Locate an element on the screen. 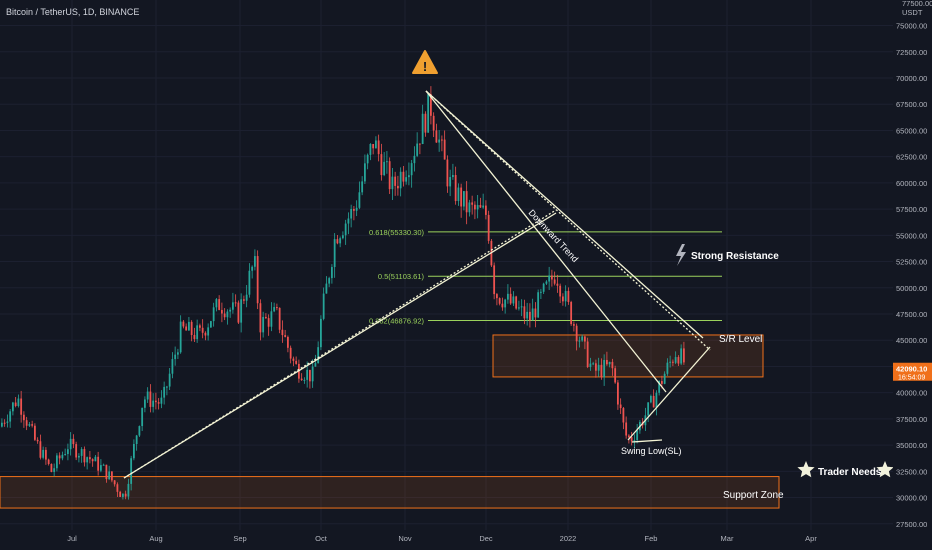 This screenshot has height=550, width=932. sr-level-box is located at coordinates (628, 356).